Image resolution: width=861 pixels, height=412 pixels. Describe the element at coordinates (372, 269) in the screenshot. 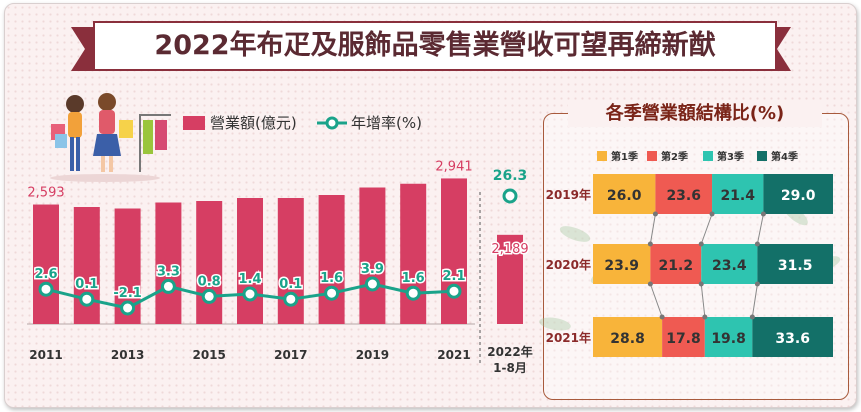

I see `growth-value-label: 3.9` at that location.